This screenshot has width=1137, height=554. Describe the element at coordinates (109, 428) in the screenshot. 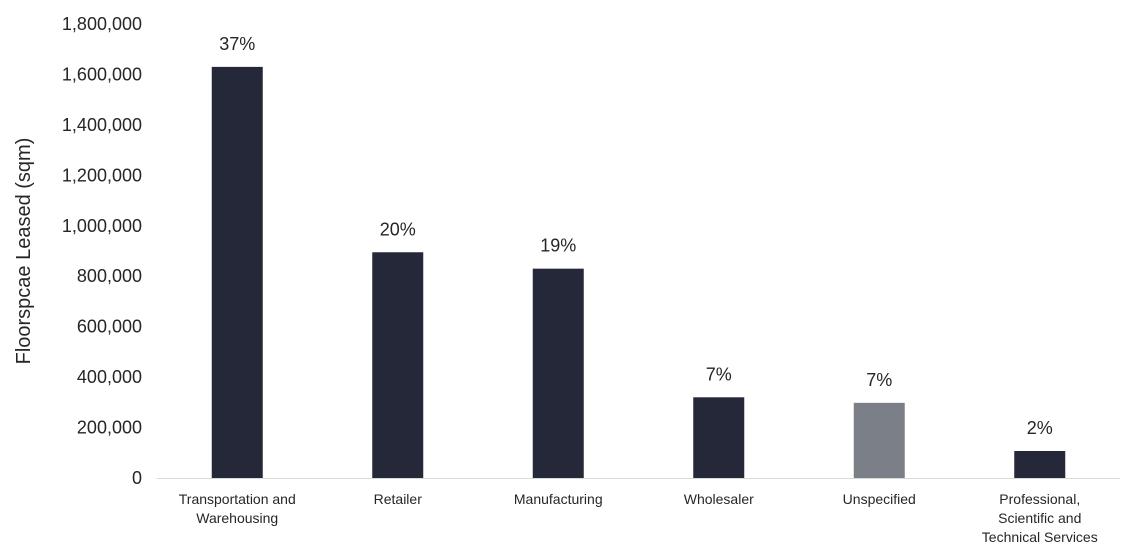

I see `y-tick-label: 200,000` at that location.